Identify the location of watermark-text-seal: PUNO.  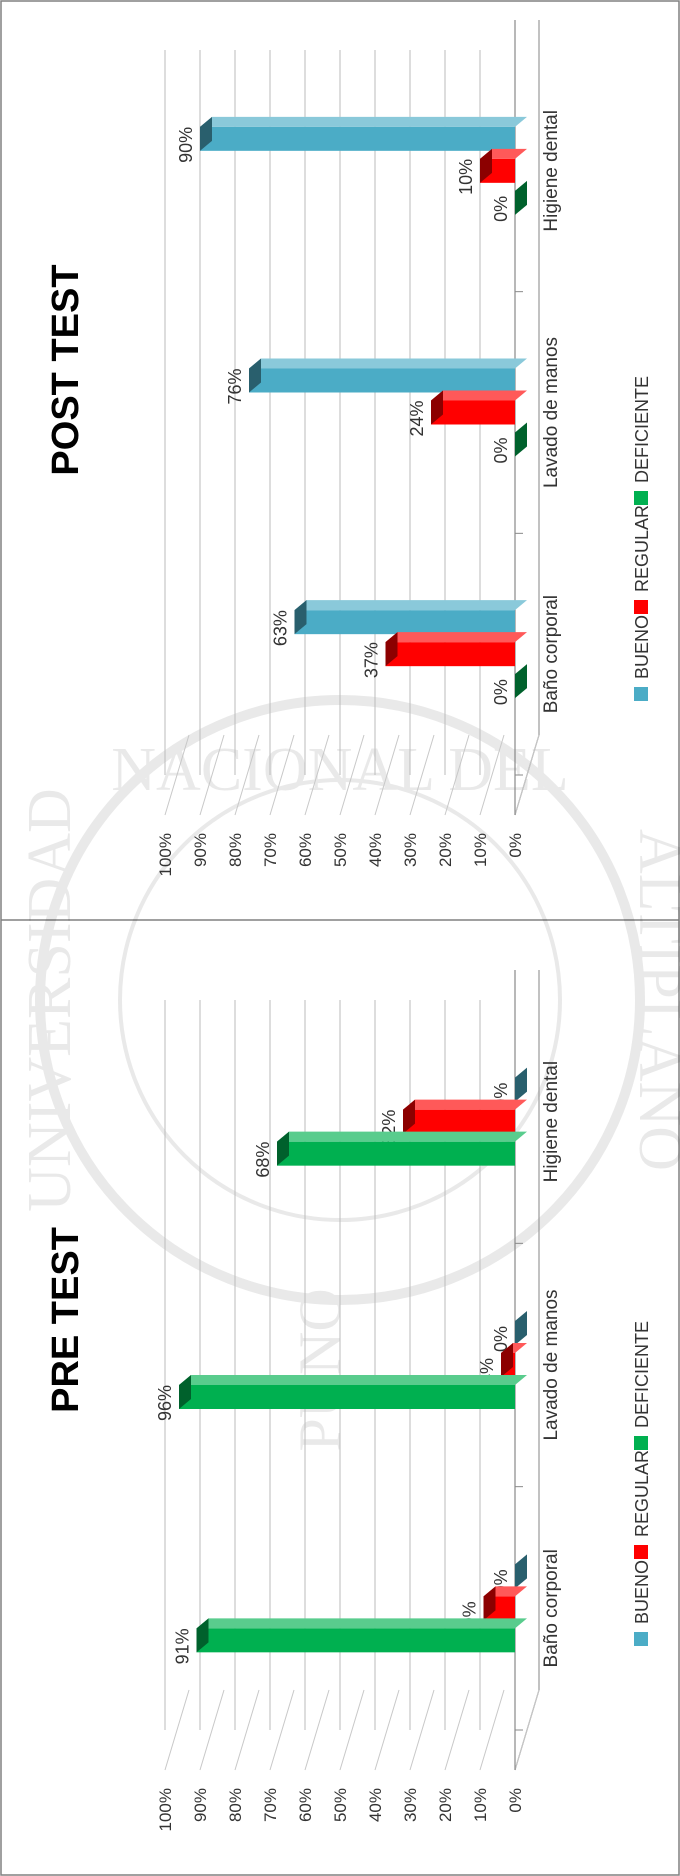
(320, 1369).